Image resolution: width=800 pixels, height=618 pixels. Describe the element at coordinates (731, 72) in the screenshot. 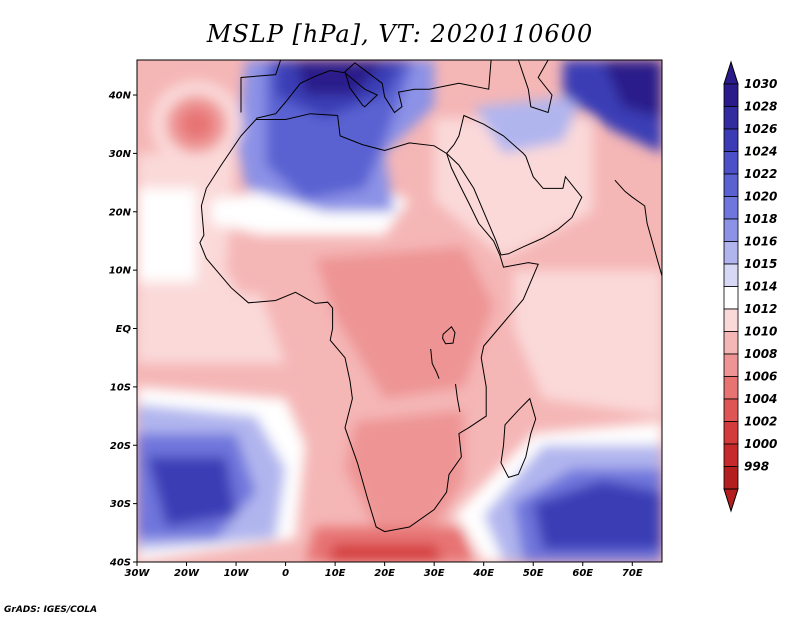

I see `colorbar-top-arrow` at that location.